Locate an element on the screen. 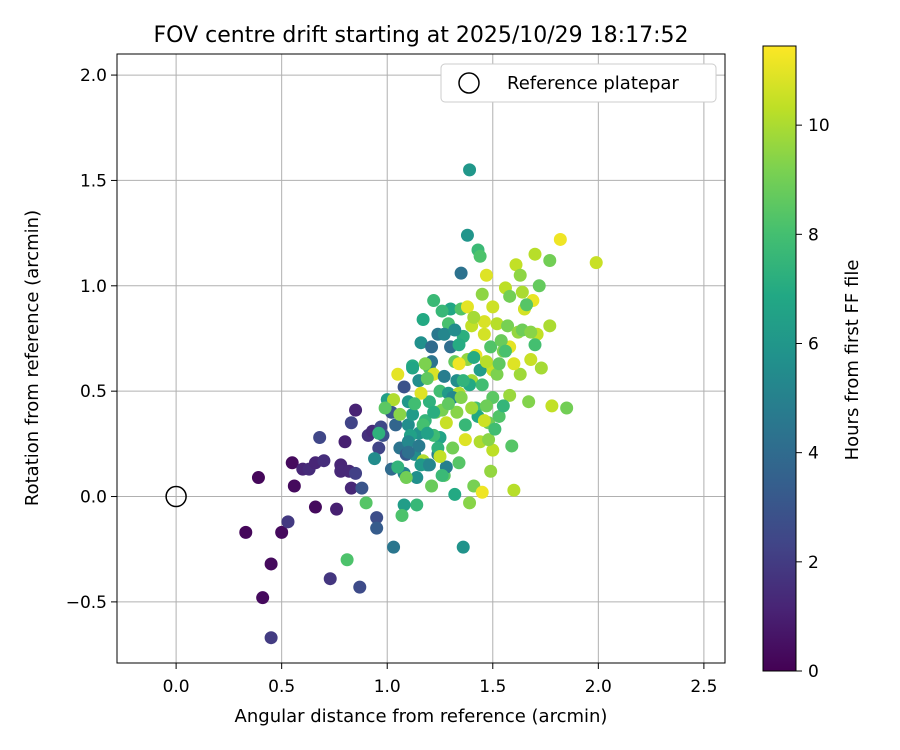  reference-marker is located at coordinates (176, 496).